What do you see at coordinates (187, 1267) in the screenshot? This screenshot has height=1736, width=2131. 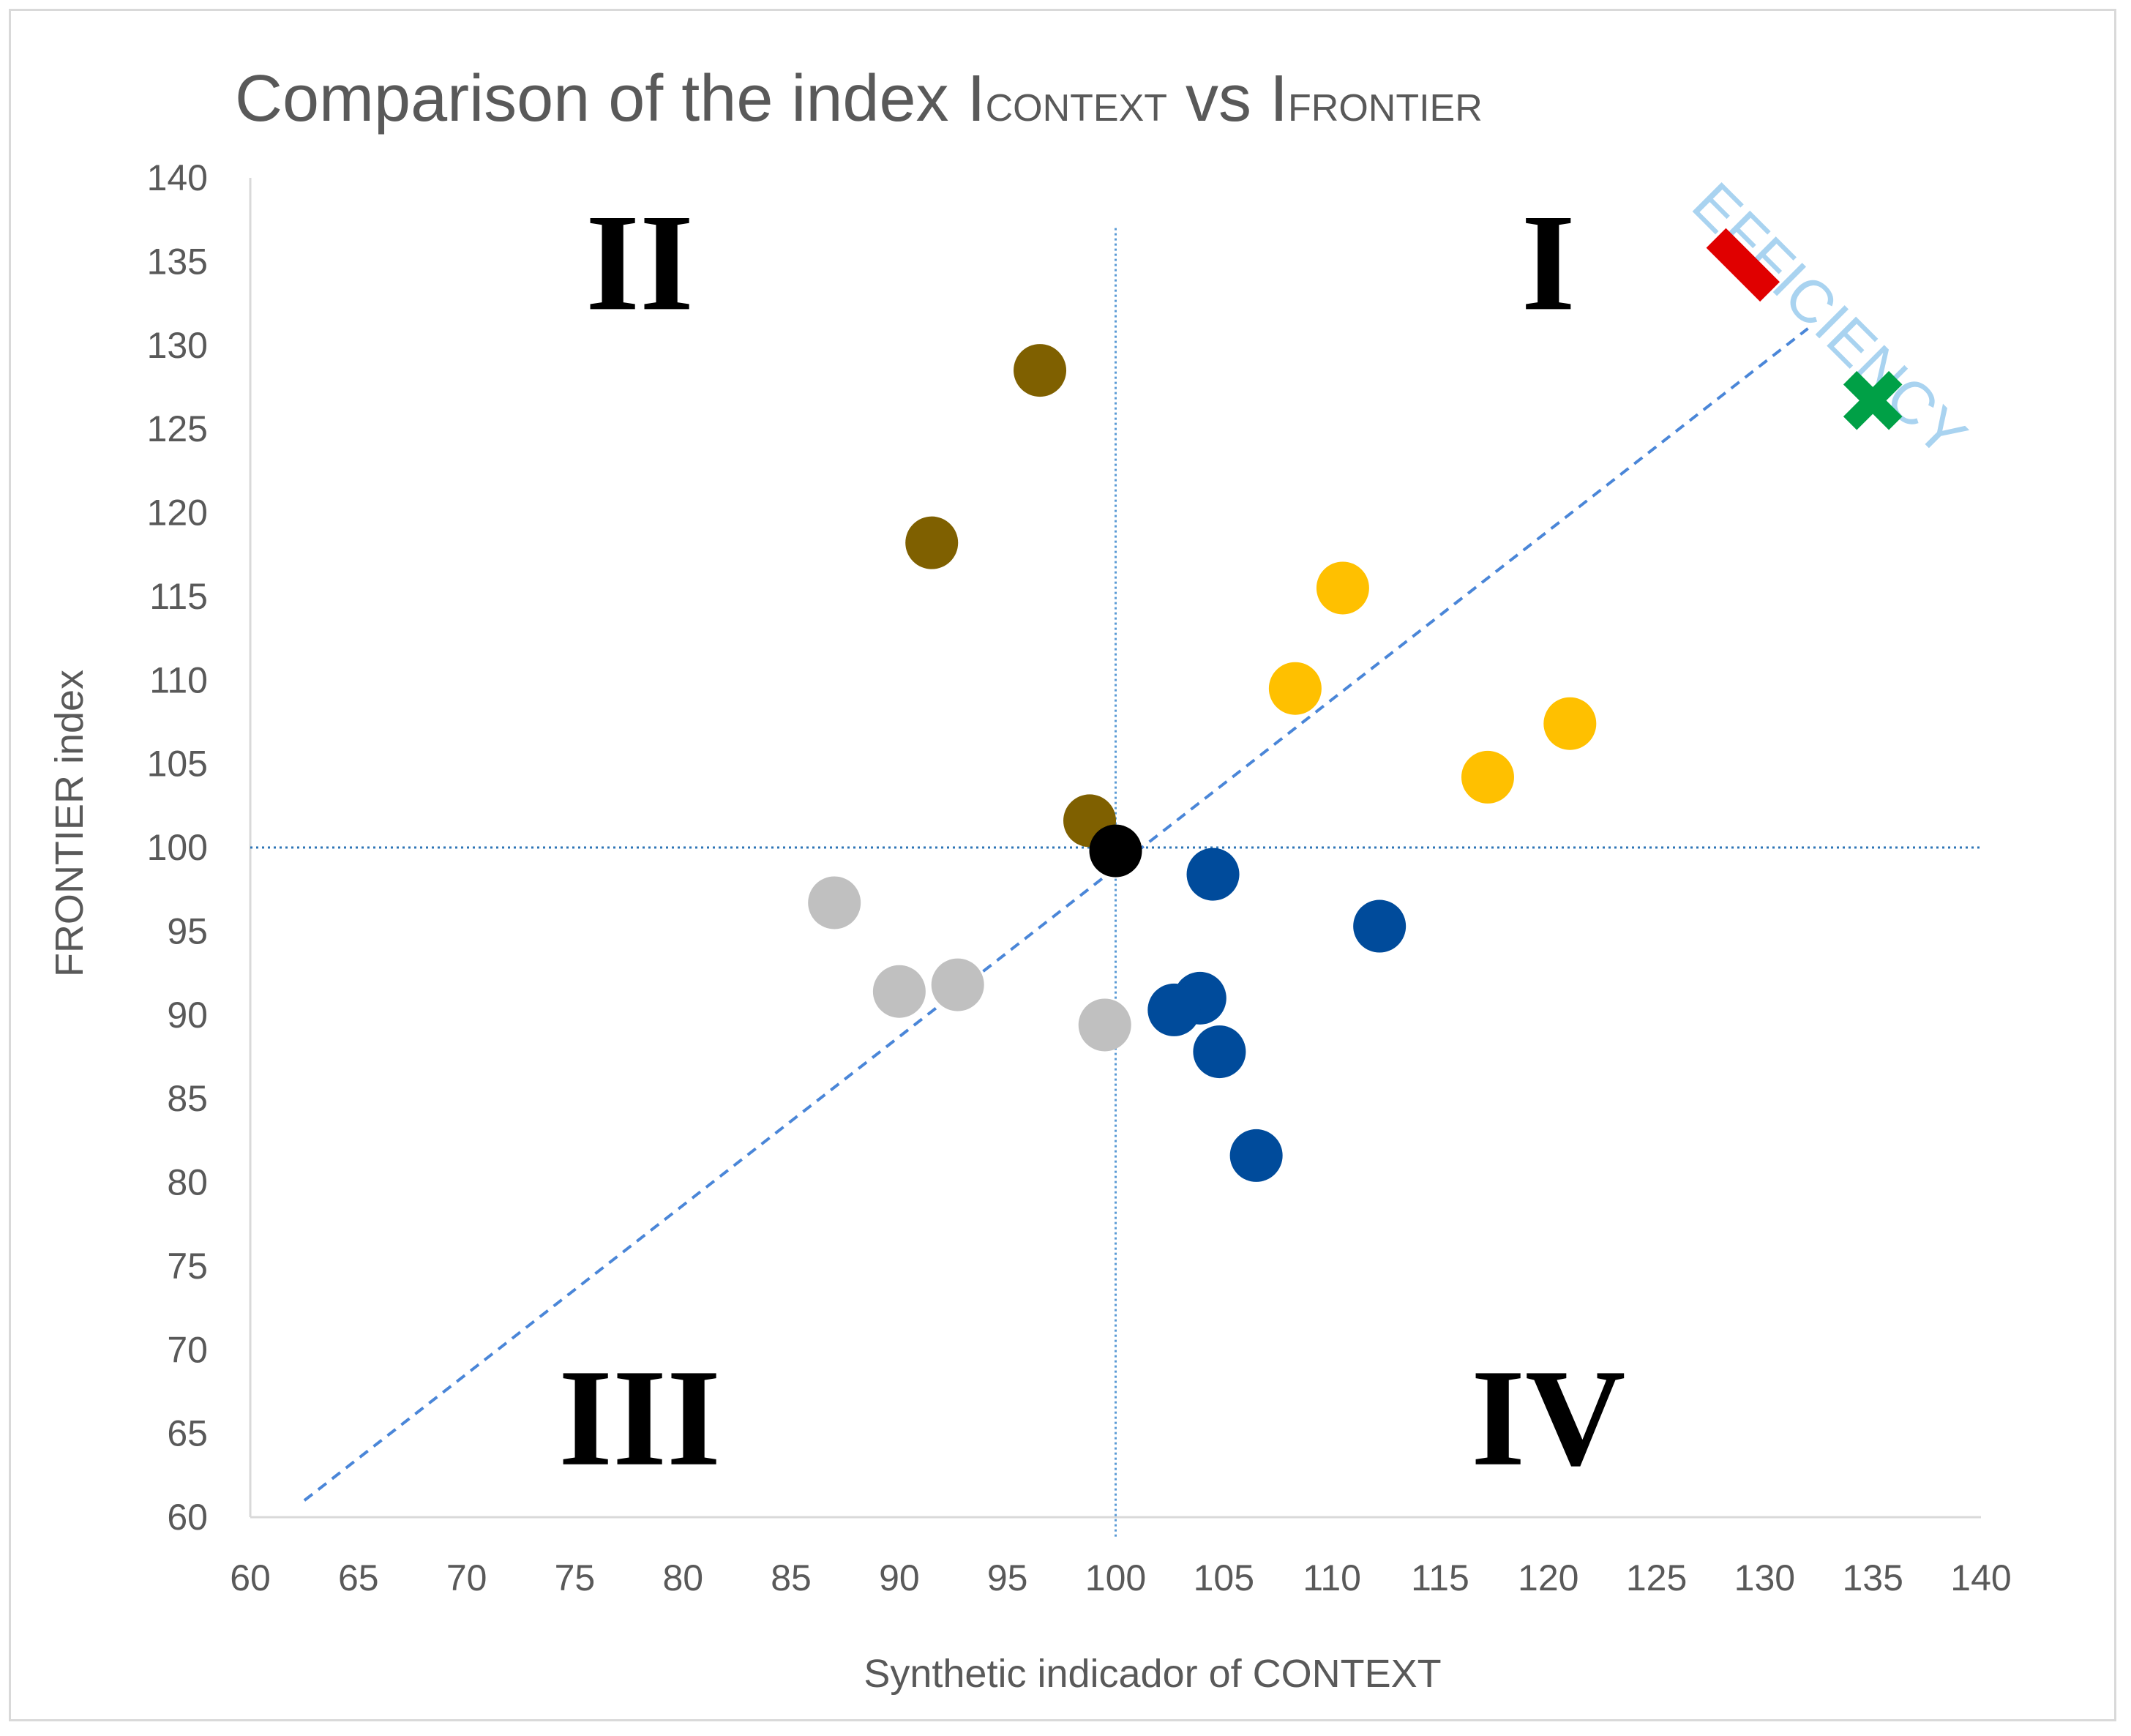 I see `y-tick-label: 75` at bounding box center [187, 1267].